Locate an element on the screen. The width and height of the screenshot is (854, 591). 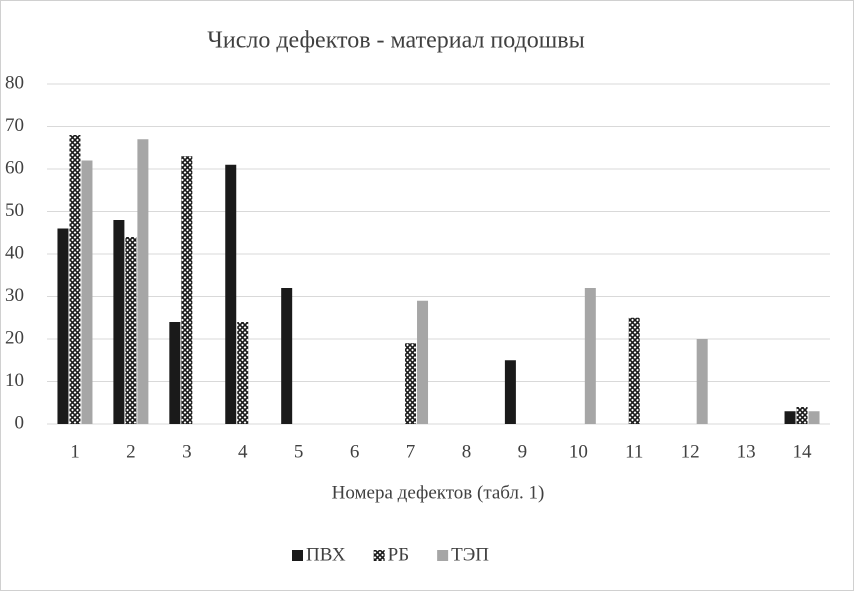
x-tick-label: 7 is located at coordinates (411, 451).